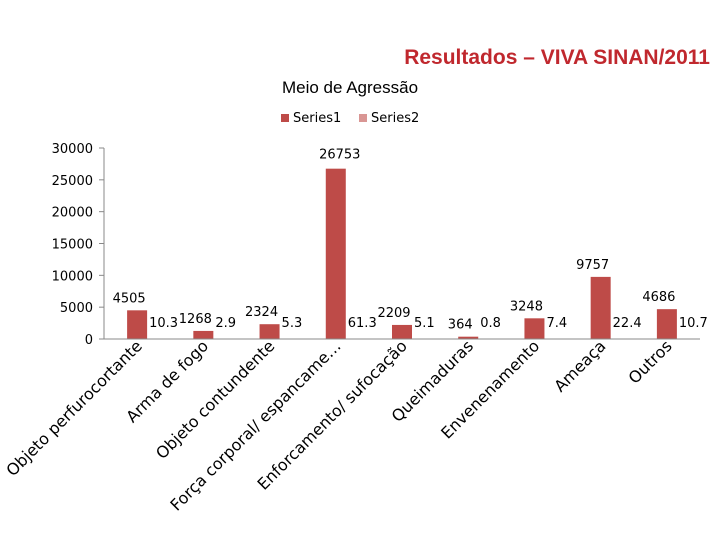 The image size is (720, 540). Describe the element at coordinates (72, 213) in the screenshot. I see `y-tick-label: 20000` at that location.